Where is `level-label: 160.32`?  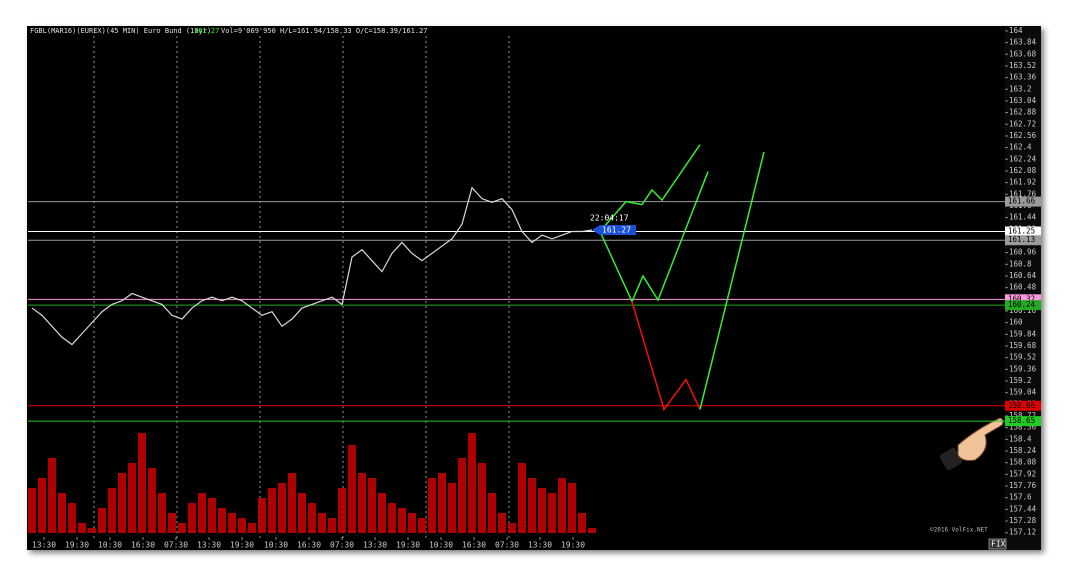
level-label: 160.32 is located at coordinates (1021, 298).